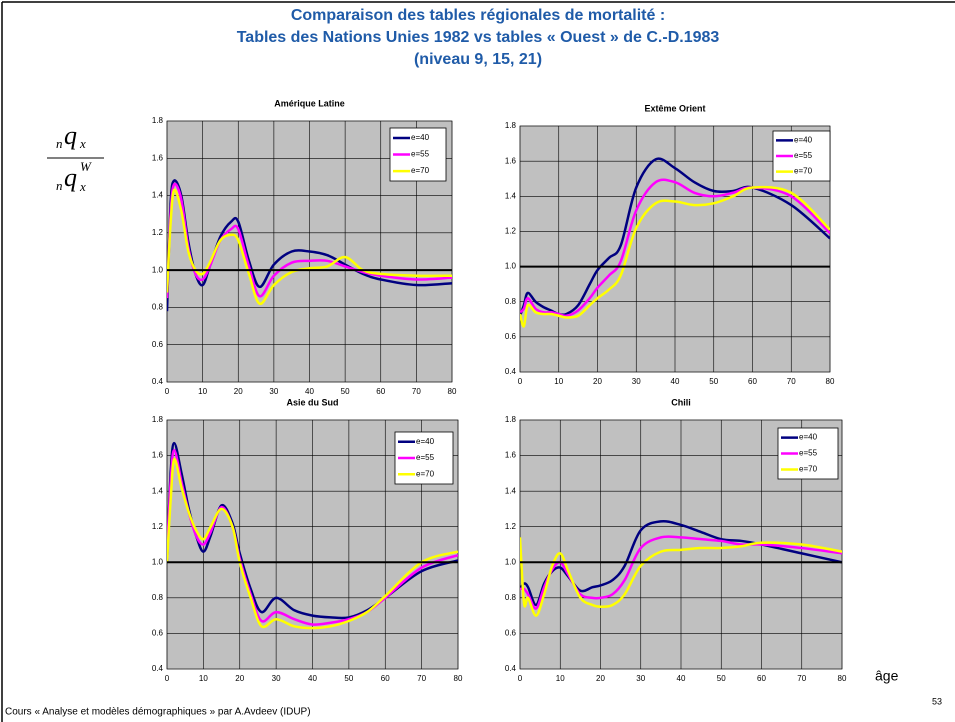  Describe the element at coordinates (887, 676) in the screenshot. I see `axis-note: âge` at that location.